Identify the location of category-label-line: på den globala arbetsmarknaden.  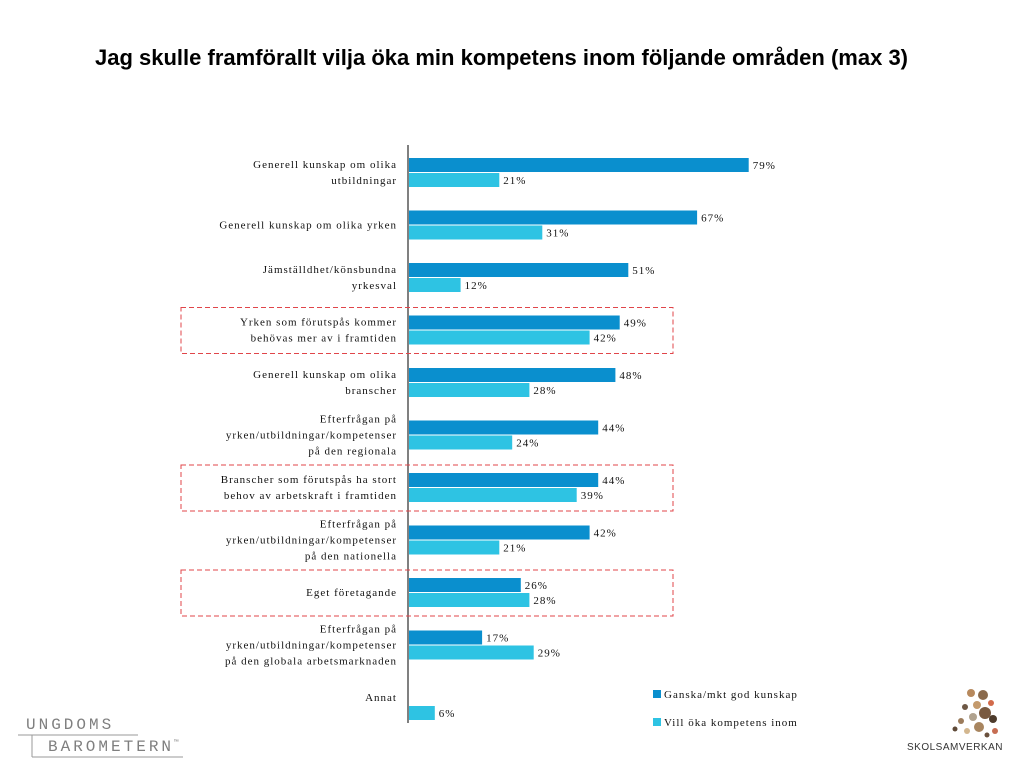
(311, 662).